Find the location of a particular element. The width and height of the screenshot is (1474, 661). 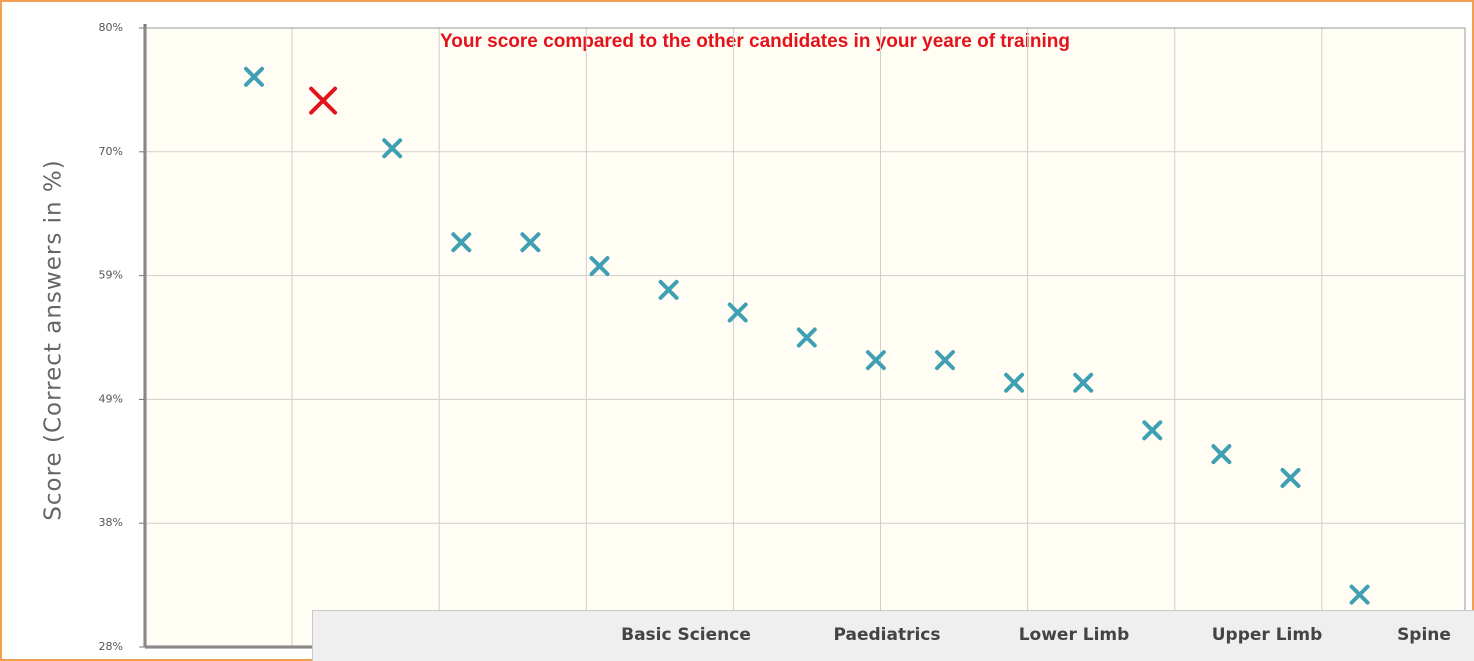

y-tick-label: 70% is located at coordinates (111, 151).